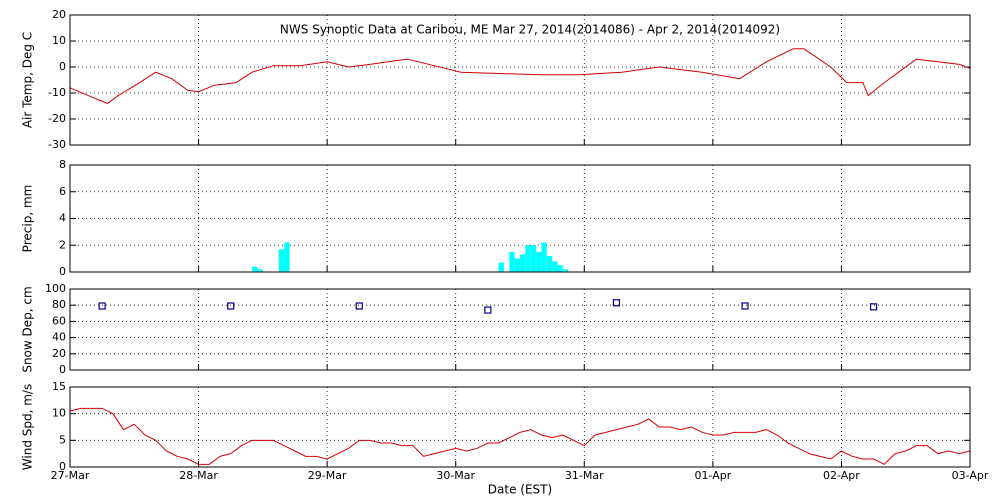  I want to click on x-tick-label: 31-Mar, so click(584, 475).